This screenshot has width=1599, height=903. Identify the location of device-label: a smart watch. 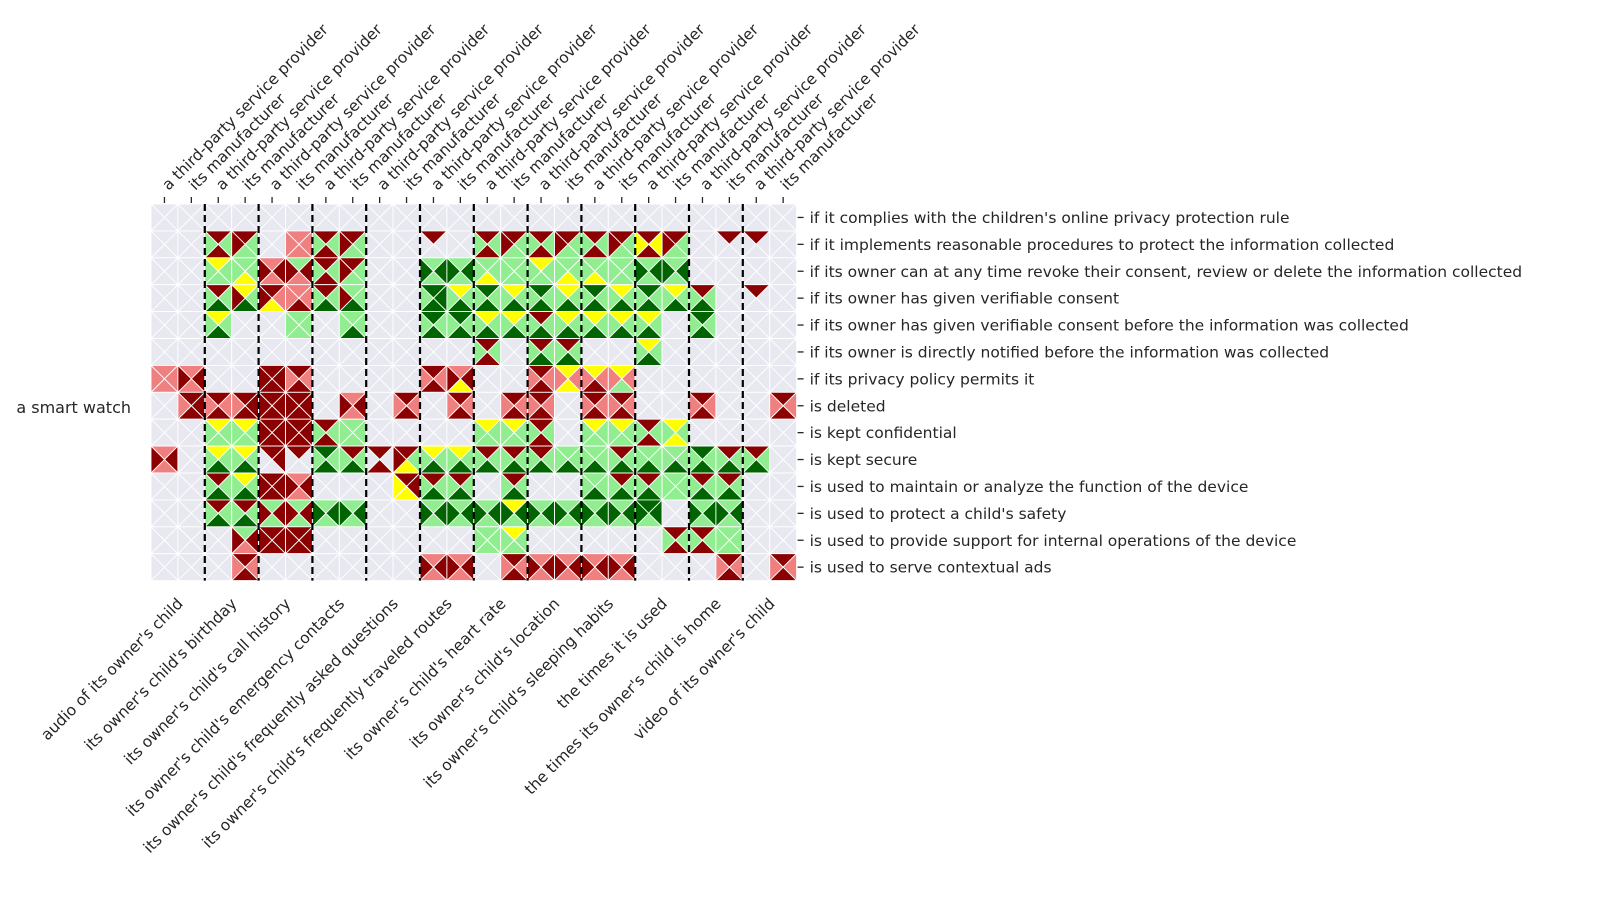
(73, 407).